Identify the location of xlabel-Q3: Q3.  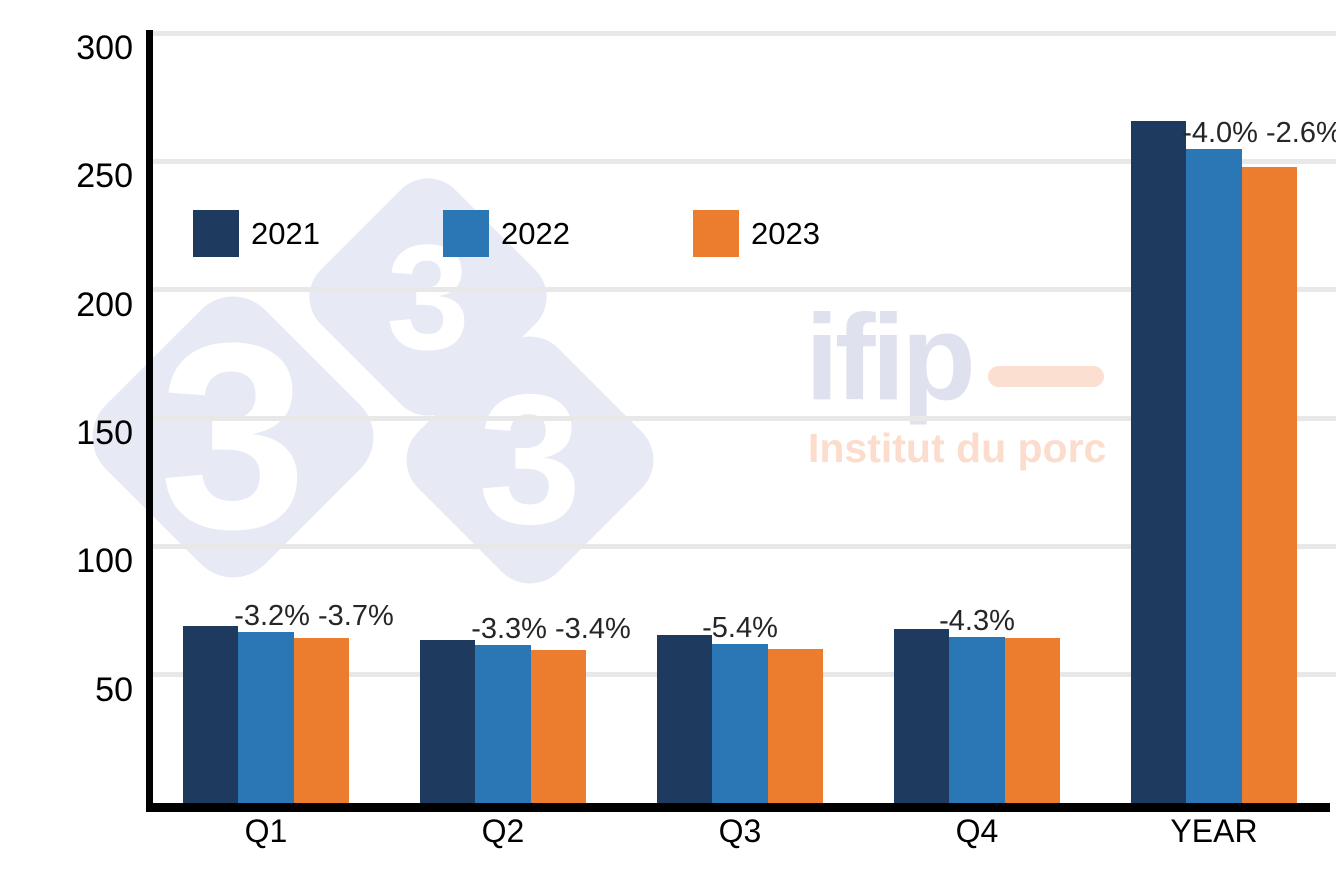
(740, 831).